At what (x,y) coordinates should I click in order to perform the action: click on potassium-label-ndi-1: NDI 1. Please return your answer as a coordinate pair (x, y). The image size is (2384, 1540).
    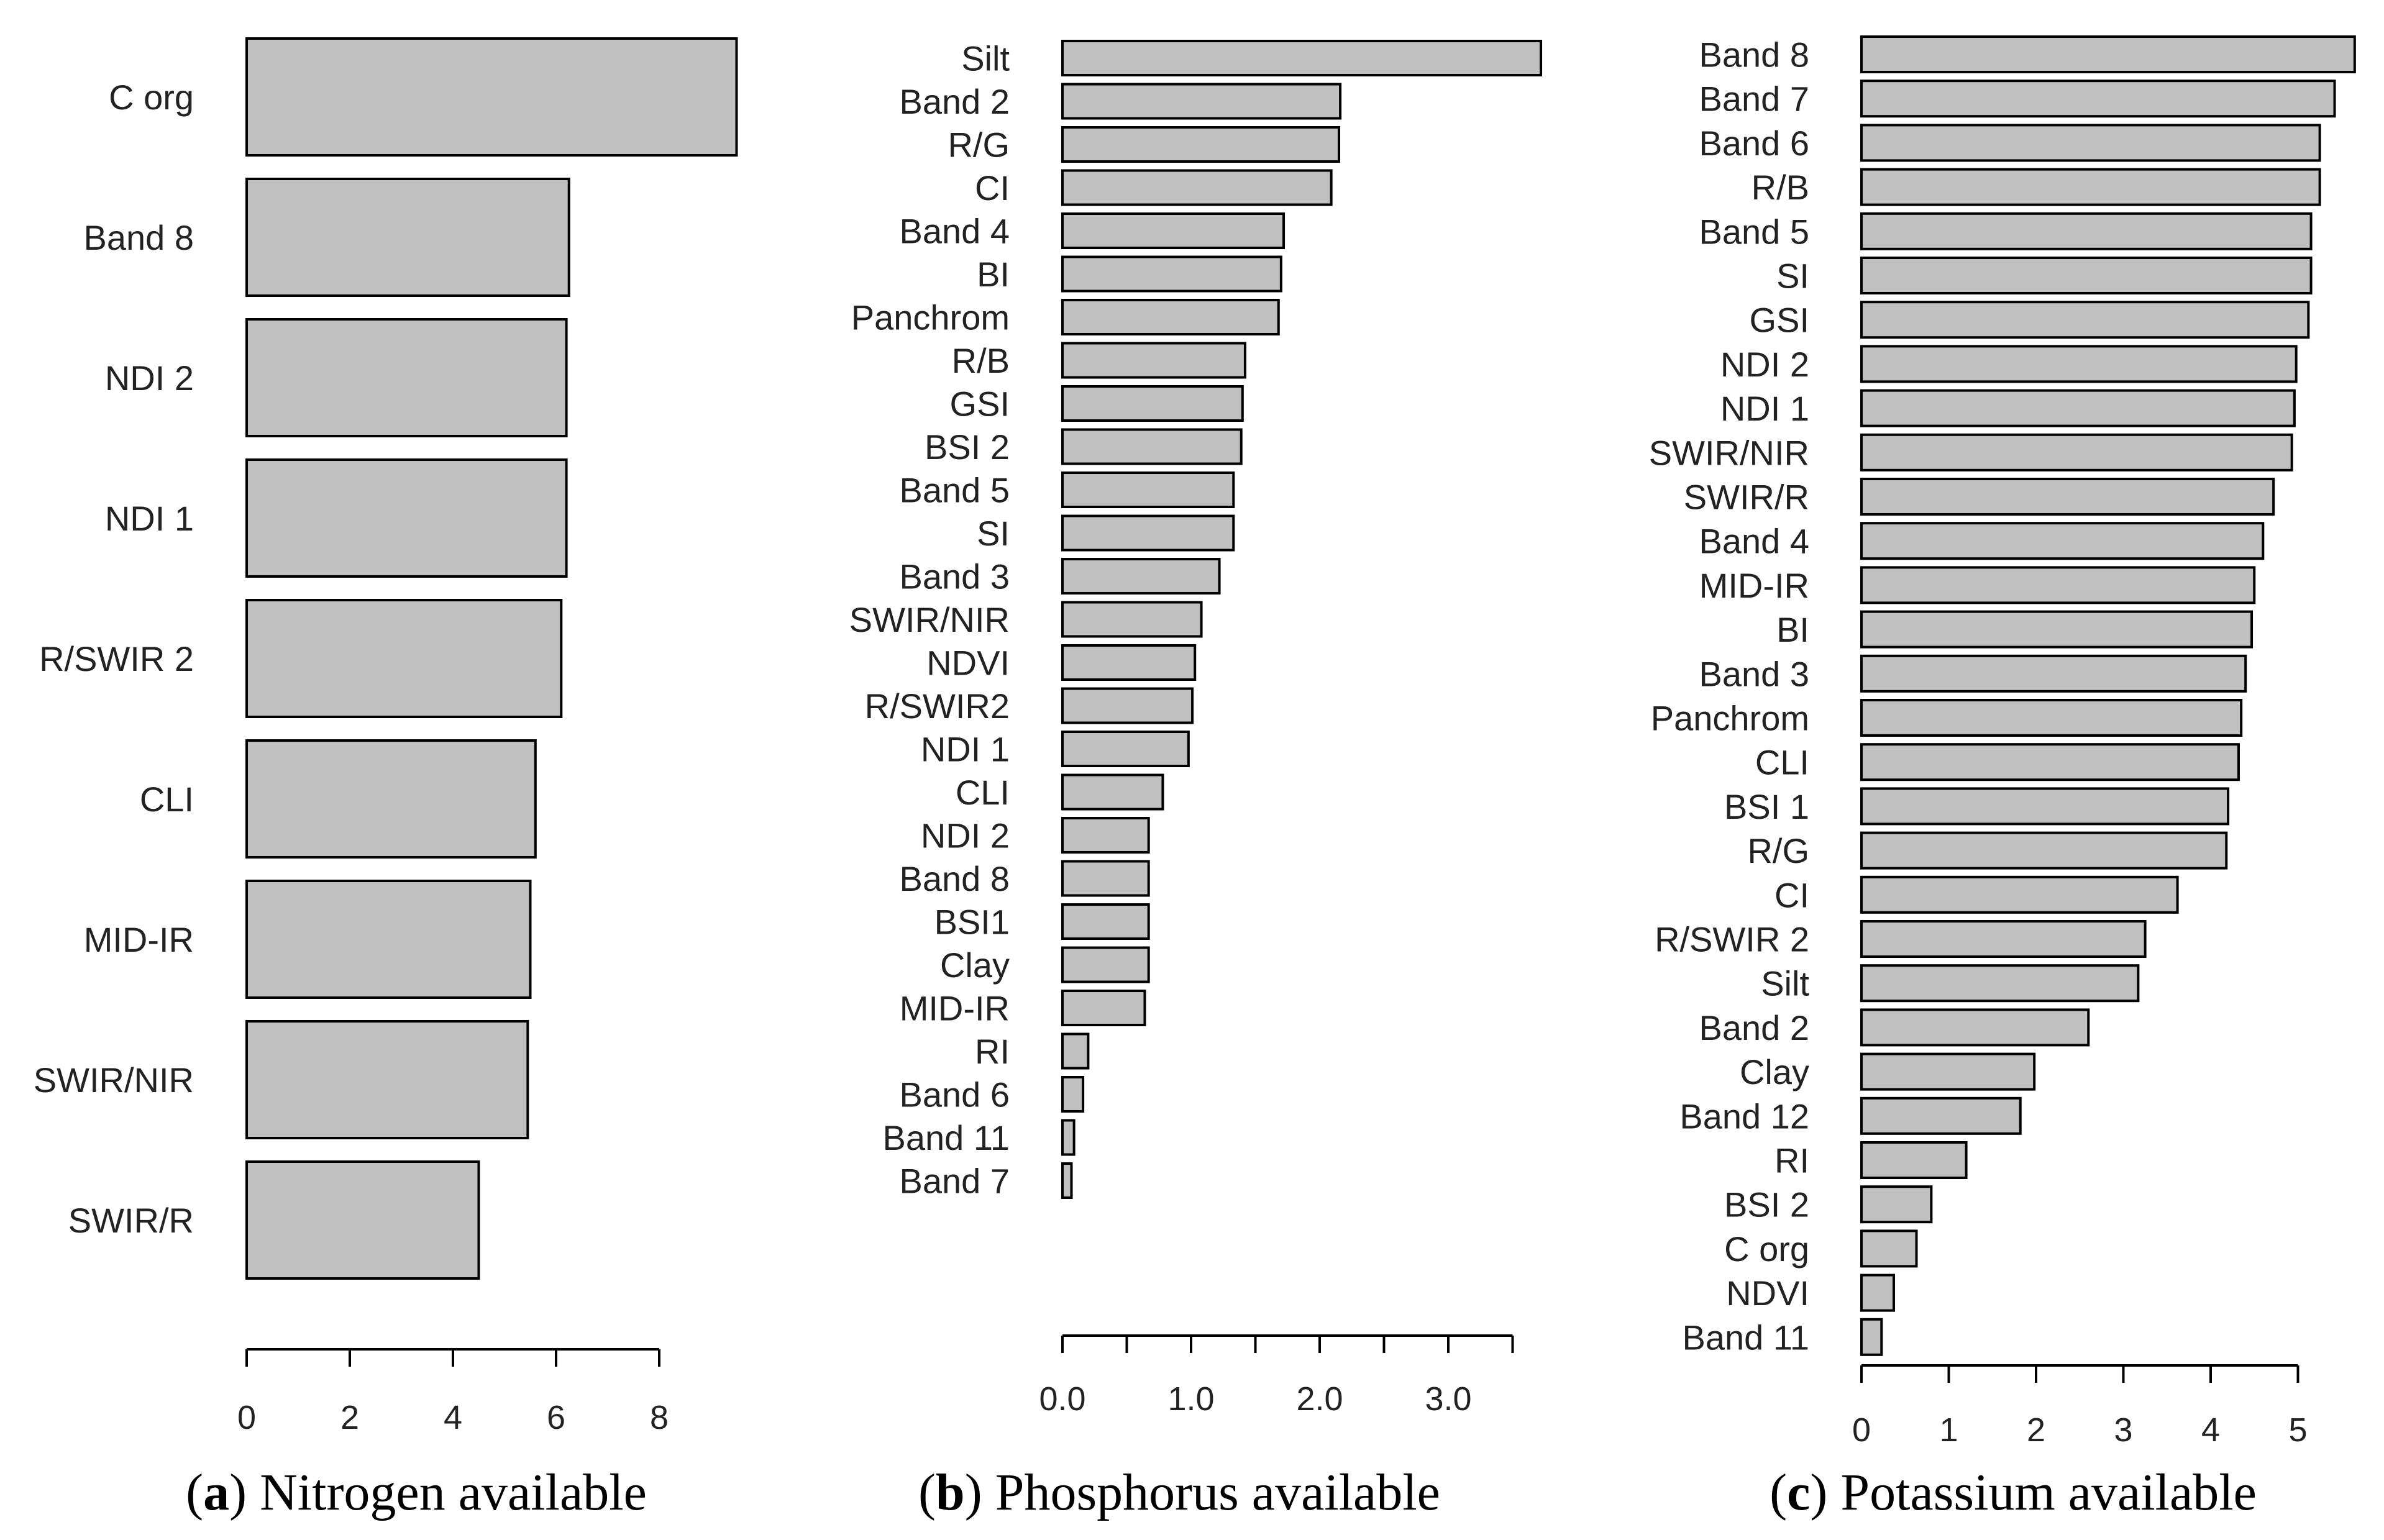
    Looking at the image, I should click on (1764, 408).